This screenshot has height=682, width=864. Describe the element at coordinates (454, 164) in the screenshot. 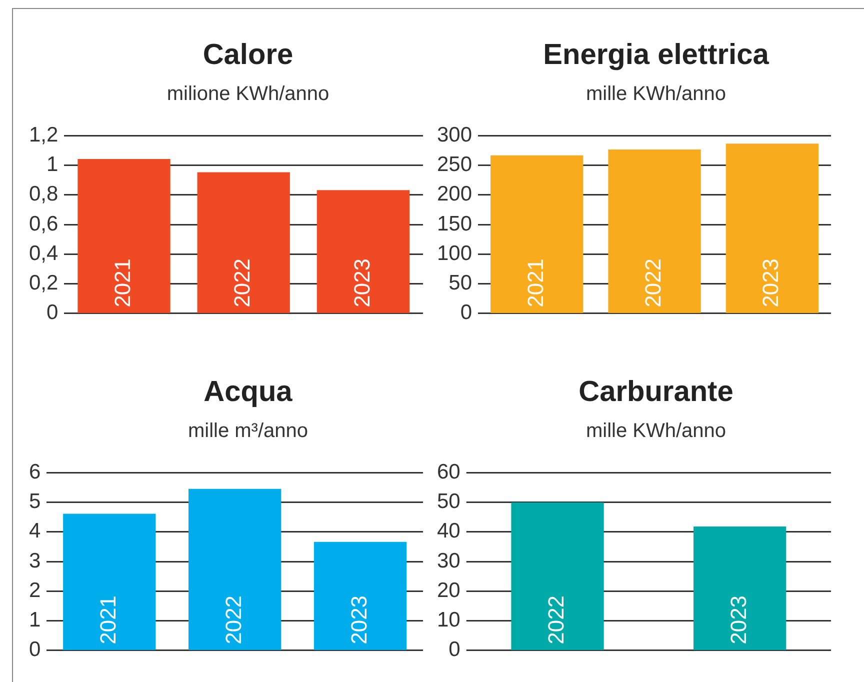

I see `y-tick-label: 250` at that location.